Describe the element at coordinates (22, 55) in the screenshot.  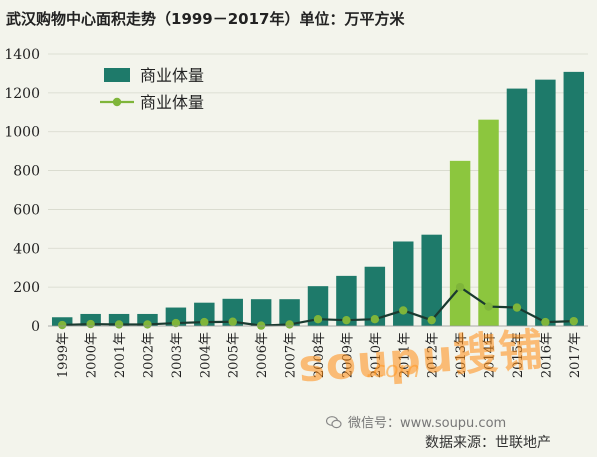
I see `y-tick-label: 1400` at that location.